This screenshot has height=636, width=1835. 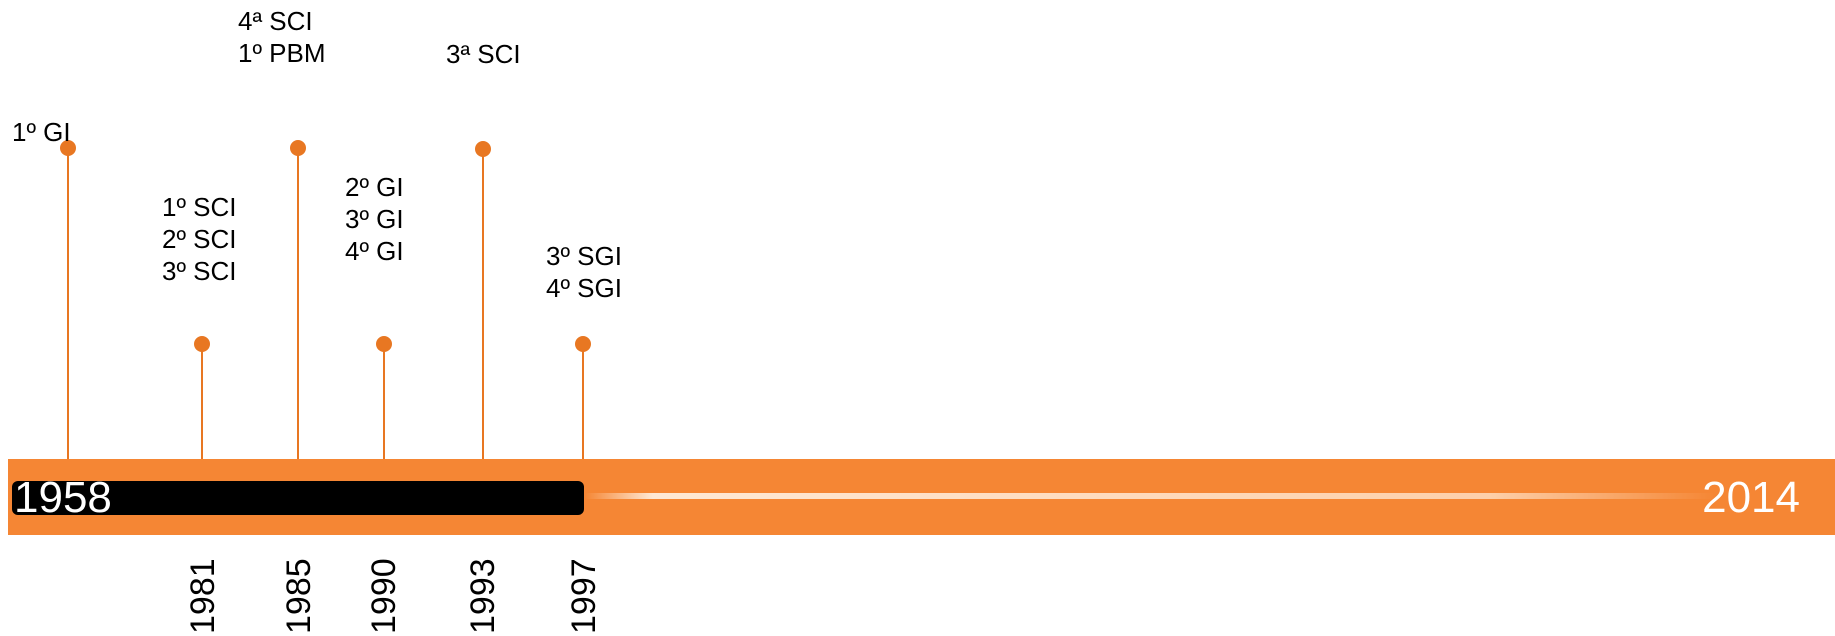 What do you see at coordinates (374, 187) in the screenshot?
I see `event-text: 2º GI` at bounding box center [374, 187].